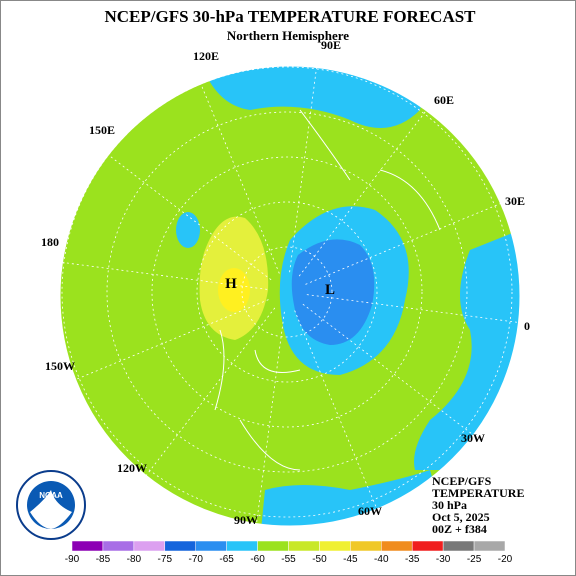  I want to click on lon-label: 120W, so click(132, 468).